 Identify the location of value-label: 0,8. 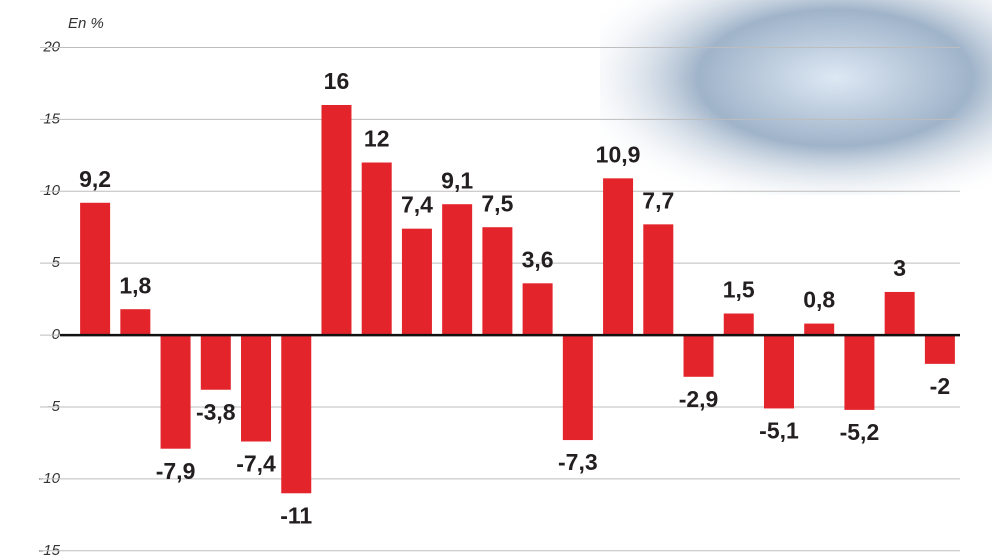
(819, 300).